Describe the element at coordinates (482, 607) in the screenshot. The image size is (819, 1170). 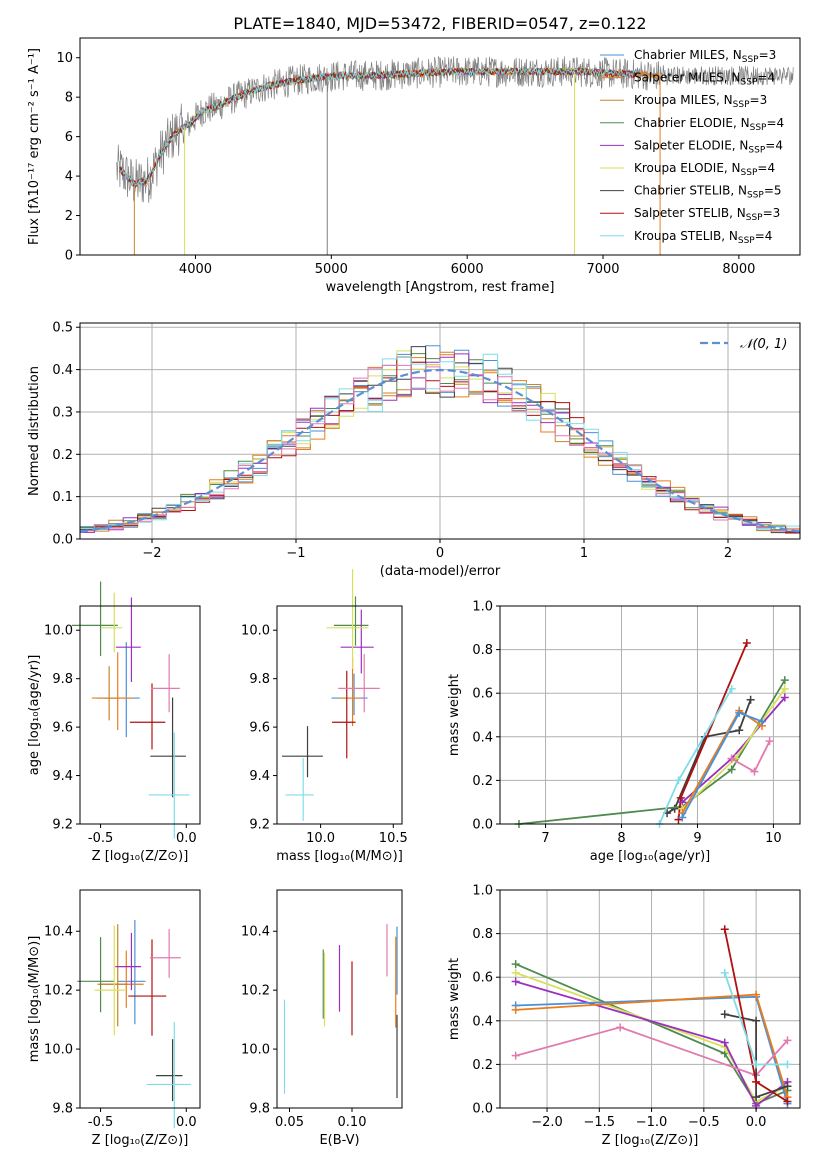
I see `y-tick-label: 1.0` at that location.